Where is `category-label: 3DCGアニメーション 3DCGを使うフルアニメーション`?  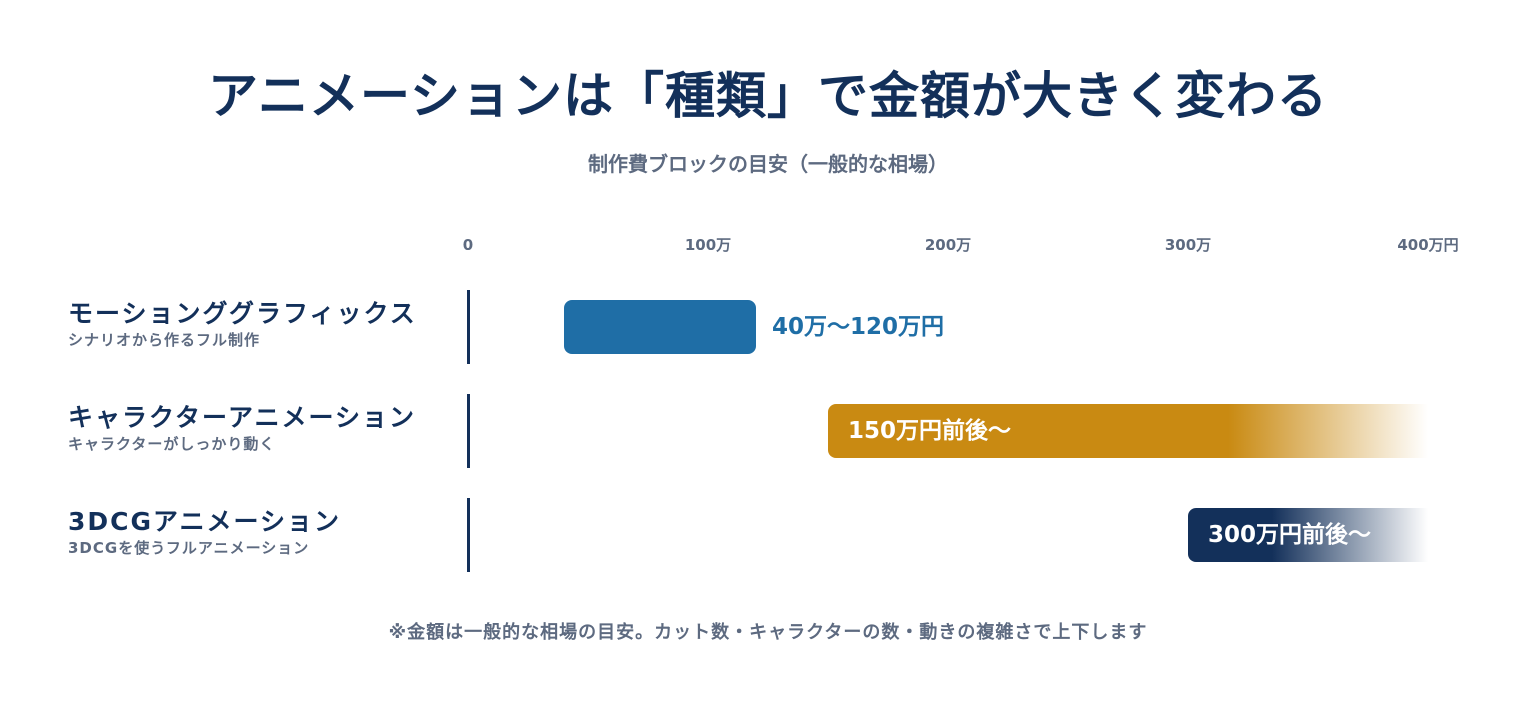
category-label: 3DCGアニメーション 3DCGを使うフルアニメーション is located at coordinates (204, 532).